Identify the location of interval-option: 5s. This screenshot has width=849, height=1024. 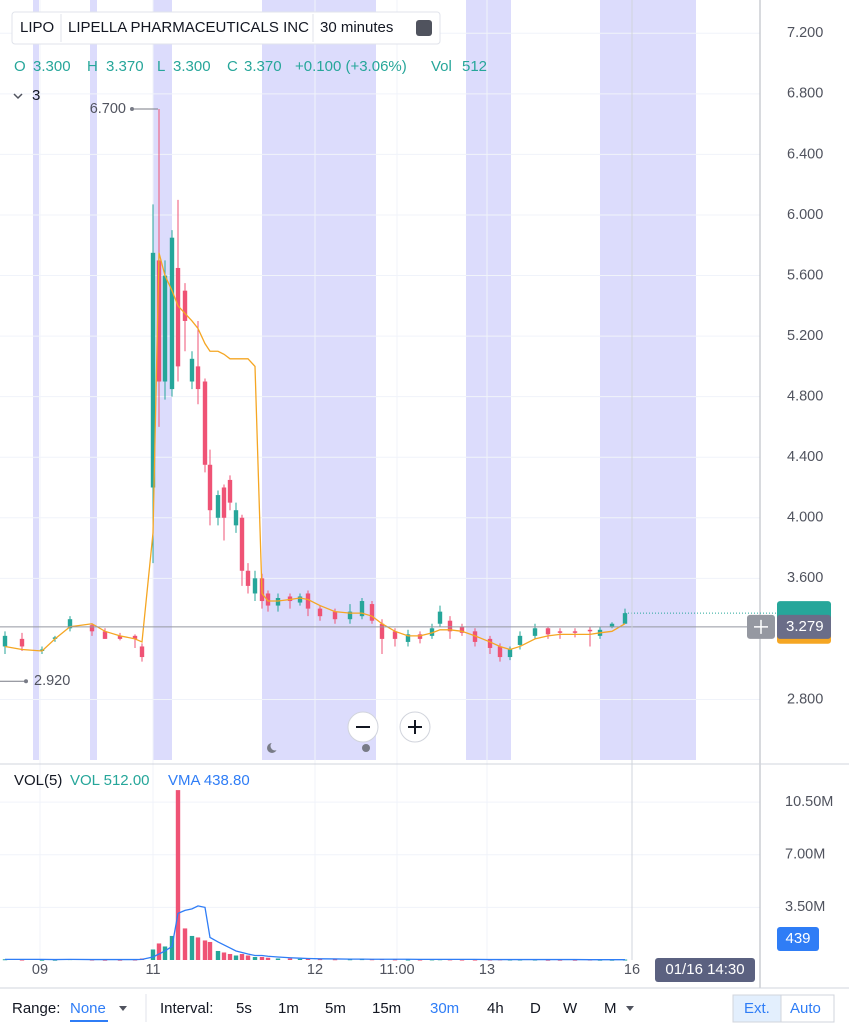
(244, 1008).